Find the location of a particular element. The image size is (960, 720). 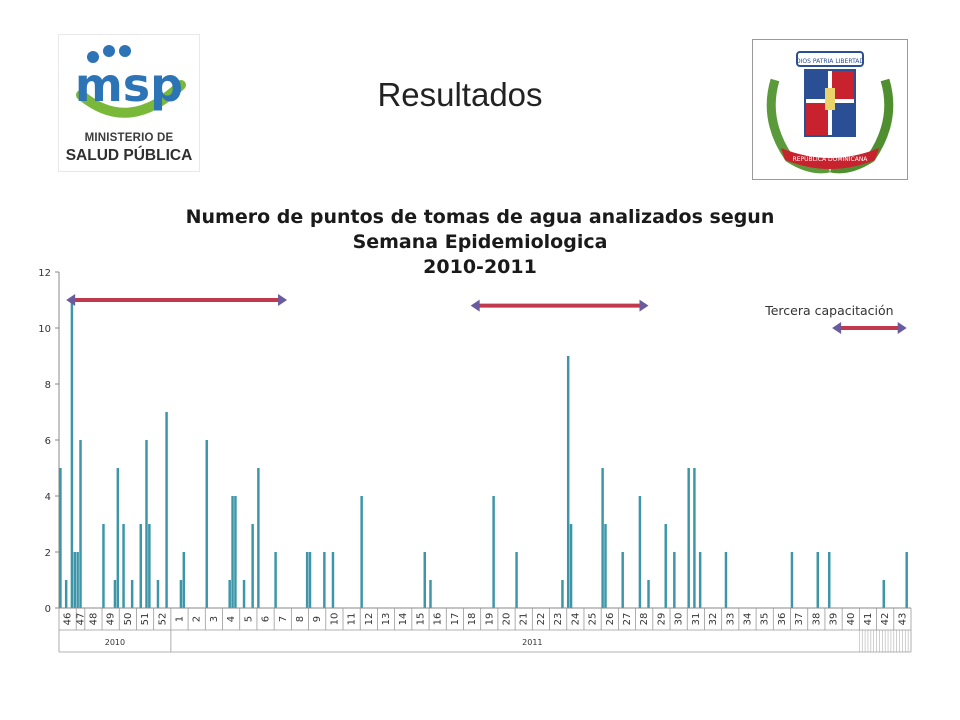

x-tick-label: 41 is located at coordinates (868, 619).